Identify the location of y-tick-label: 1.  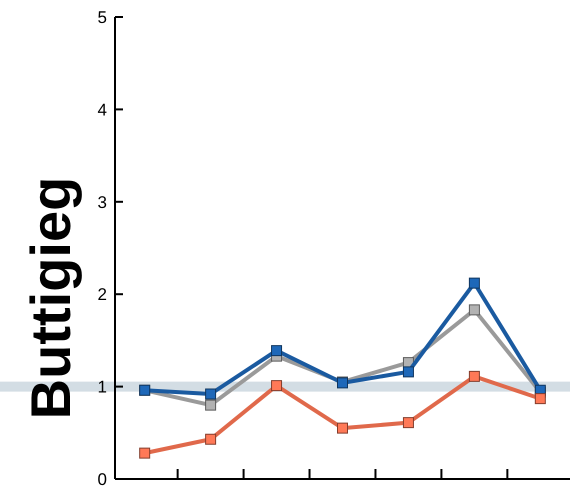
(102, 387).